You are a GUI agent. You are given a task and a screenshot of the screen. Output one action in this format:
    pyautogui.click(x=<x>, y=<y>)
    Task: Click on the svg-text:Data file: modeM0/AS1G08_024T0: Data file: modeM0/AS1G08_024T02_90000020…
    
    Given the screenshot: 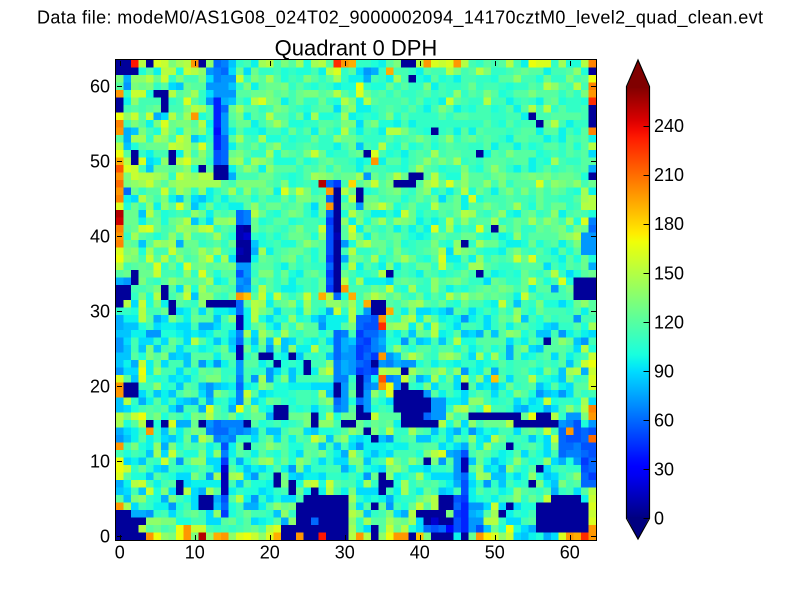 What is the action you would take?
    pyautogui.click(x=400, y=18)
    